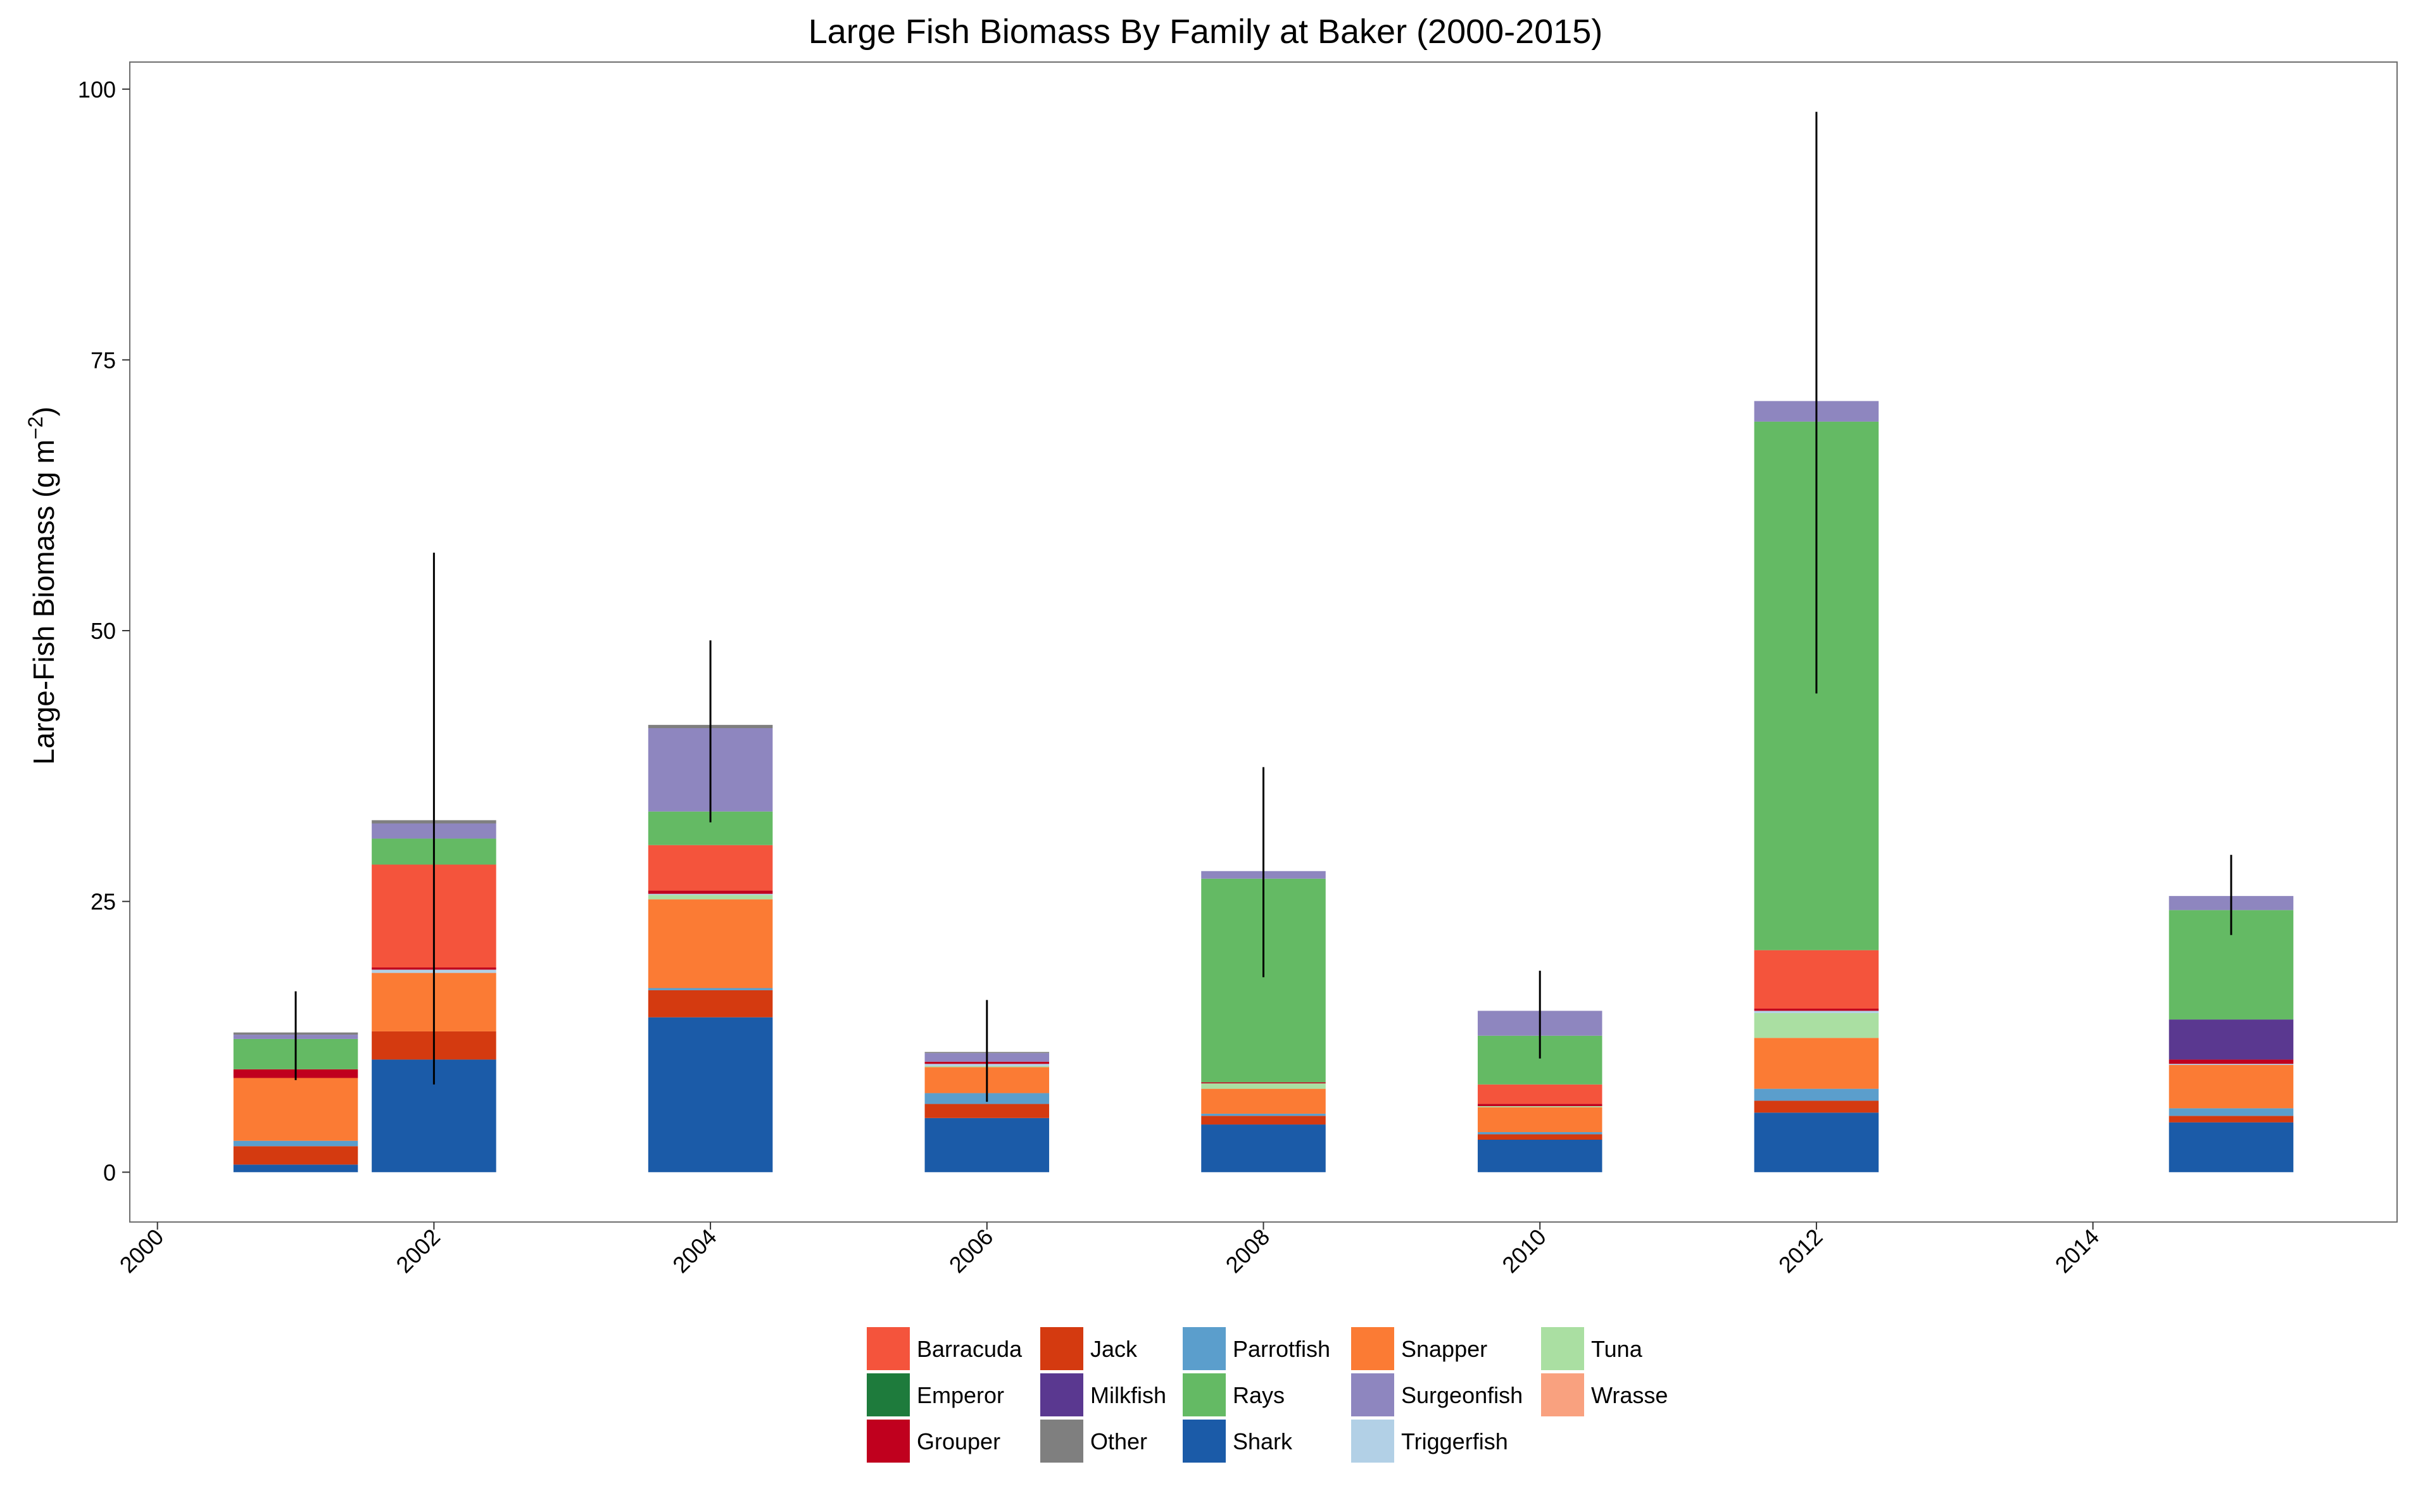 This screenshot has height=1512, width=2411. I want to click on bar-segment-triggerfish-2004, so click(710, 894).